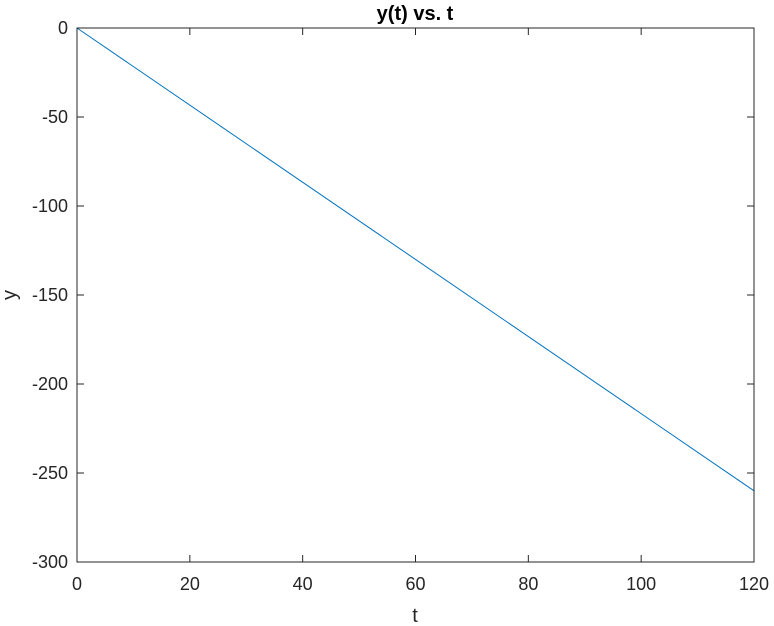 The height and width of the screenshot is (626, 774). Describe the element at coordinates (63, 28) in the screenshot. I see `y-tick-label: 0` at that location.